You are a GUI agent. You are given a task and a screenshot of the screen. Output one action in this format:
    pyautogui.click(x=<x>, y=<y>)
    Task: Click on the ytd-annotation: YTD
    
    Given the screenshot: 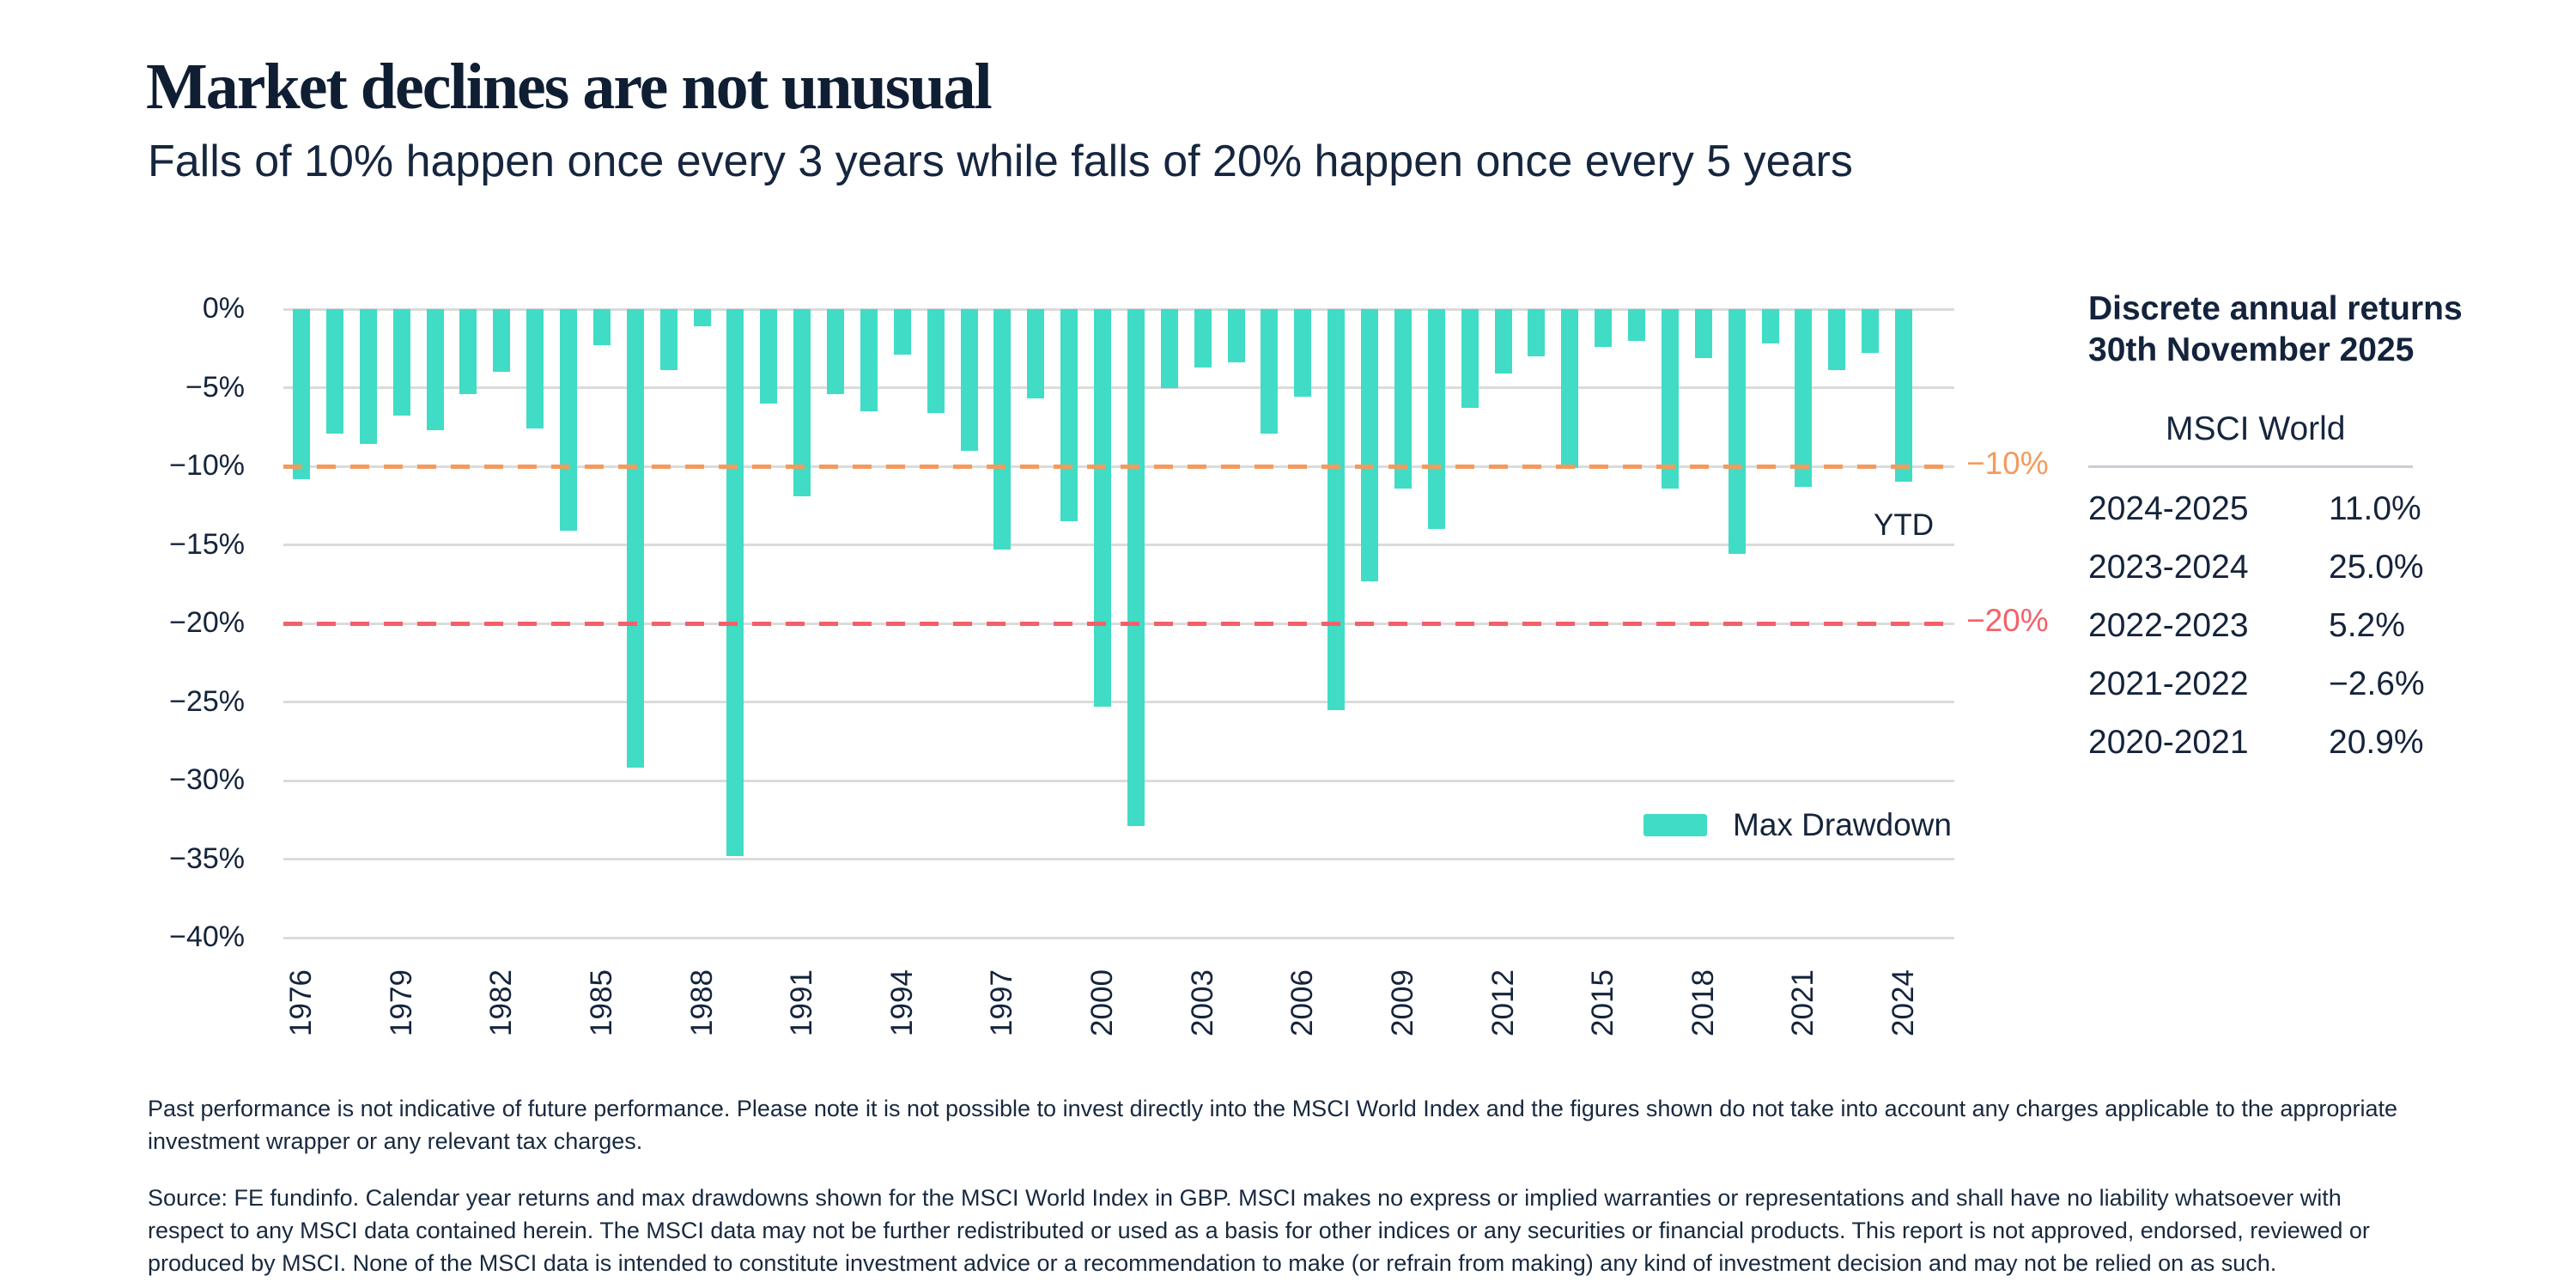 What is the action you would take?
    pyautogui.click(x=1904, y=525)
    